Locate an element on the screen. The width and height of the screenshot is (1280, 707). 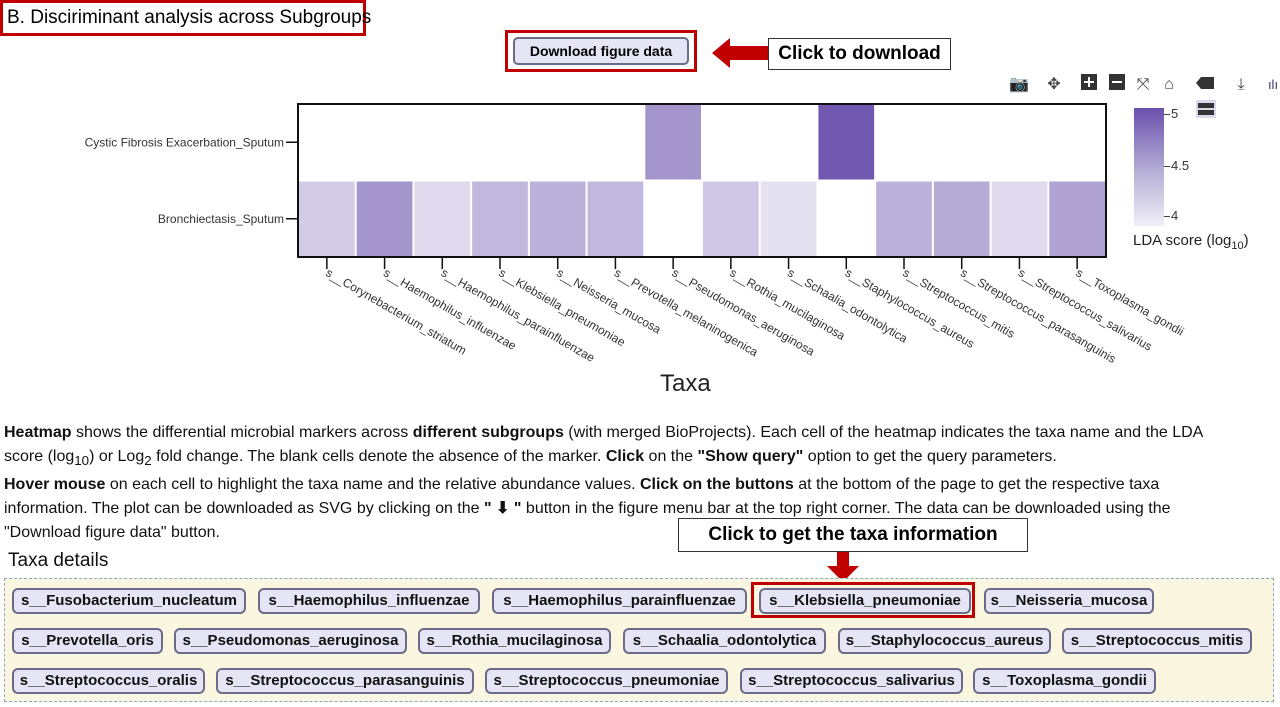
download-figure-data-button: Download figure data is located at coordinates (601, 51).